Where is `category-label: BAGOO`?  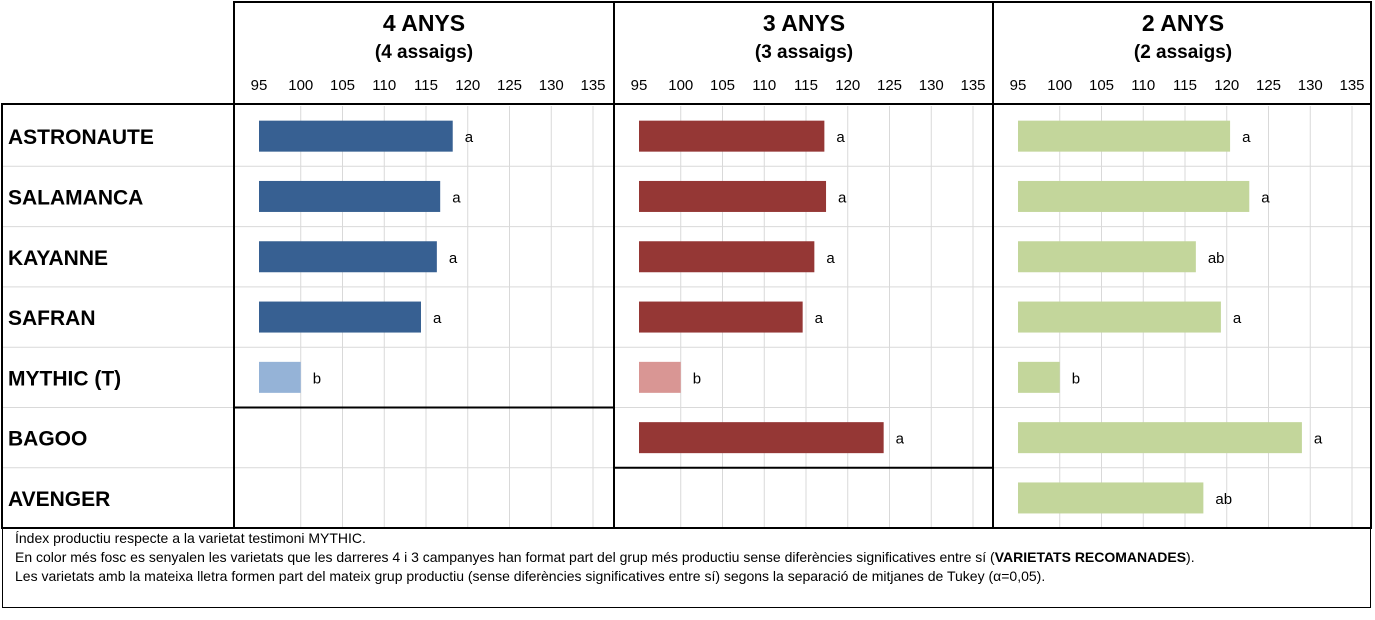 category-label: BAGOO is located at coordinates (47, 439).